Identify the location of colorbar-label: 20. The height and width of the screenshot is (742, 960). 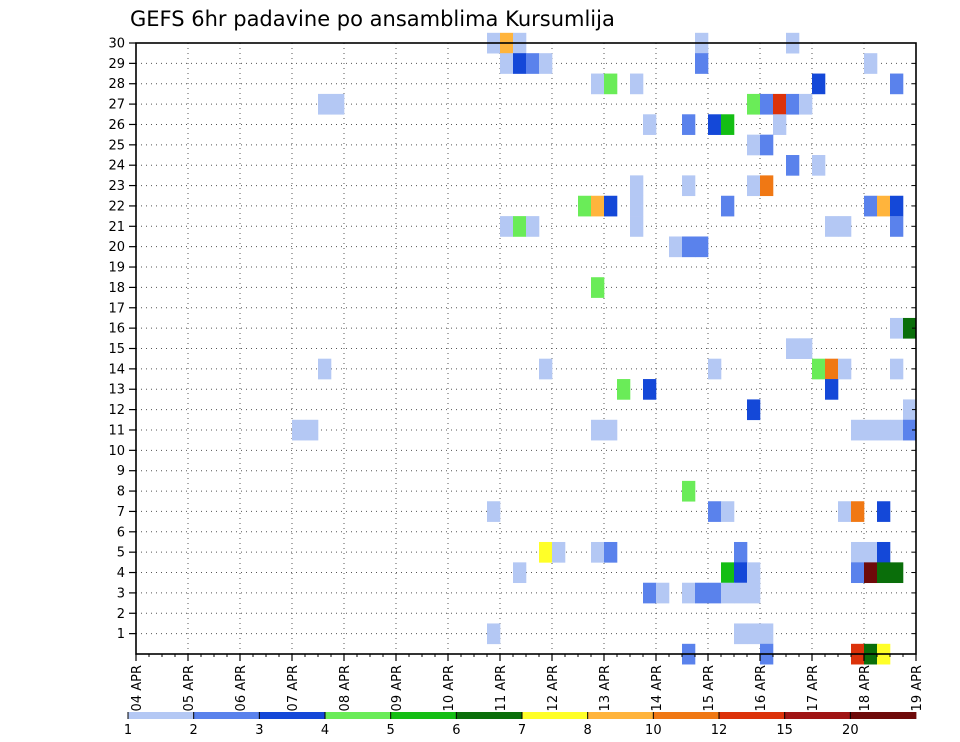
(850, 730).